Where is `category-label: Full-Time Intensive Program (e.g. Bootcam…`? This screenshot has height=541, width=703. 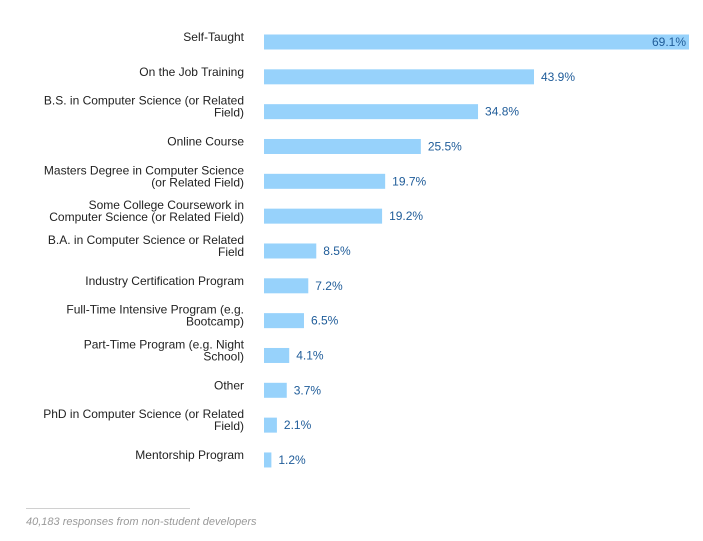
category-label: Full-Time Intensive Program (e.g. Bootcam… is located at coordinates (155, 316).